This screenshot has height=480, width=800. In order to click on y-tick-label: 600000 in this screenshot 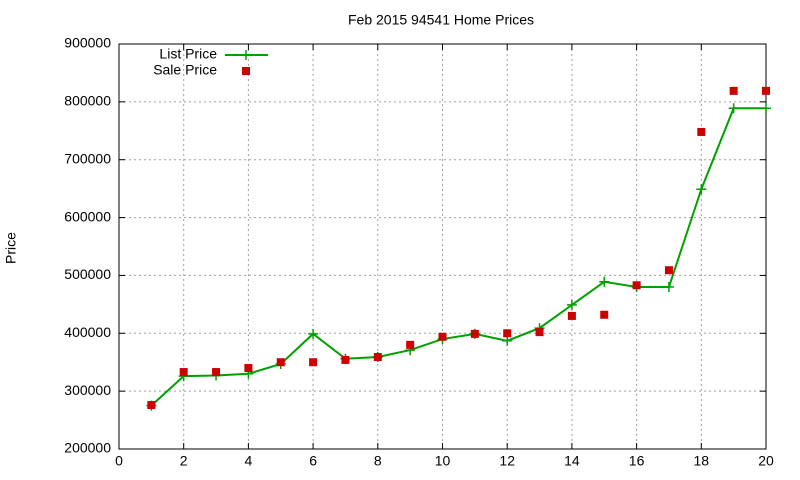, I will do `click(87, 216)`.